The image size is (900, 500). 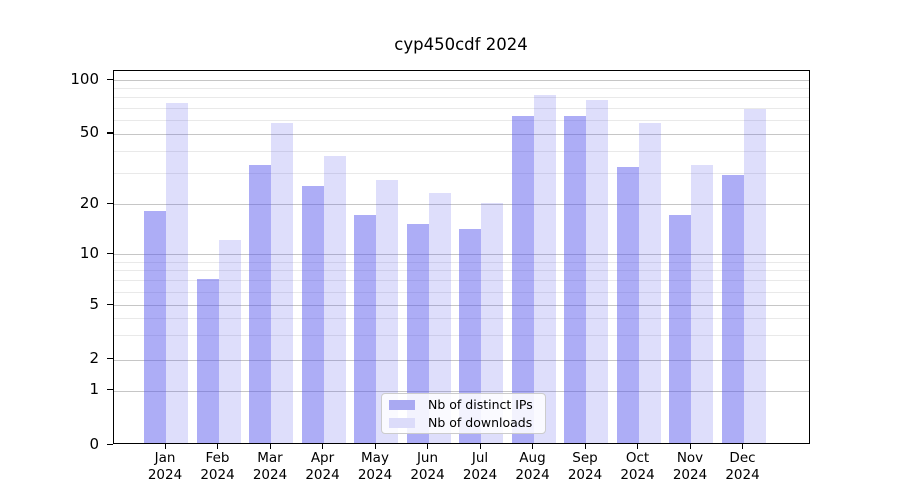 What do you see at coordinates (89, 202) in the screenshot?
I see `ytick-label-20: 20` at bounding box center [89, 202].